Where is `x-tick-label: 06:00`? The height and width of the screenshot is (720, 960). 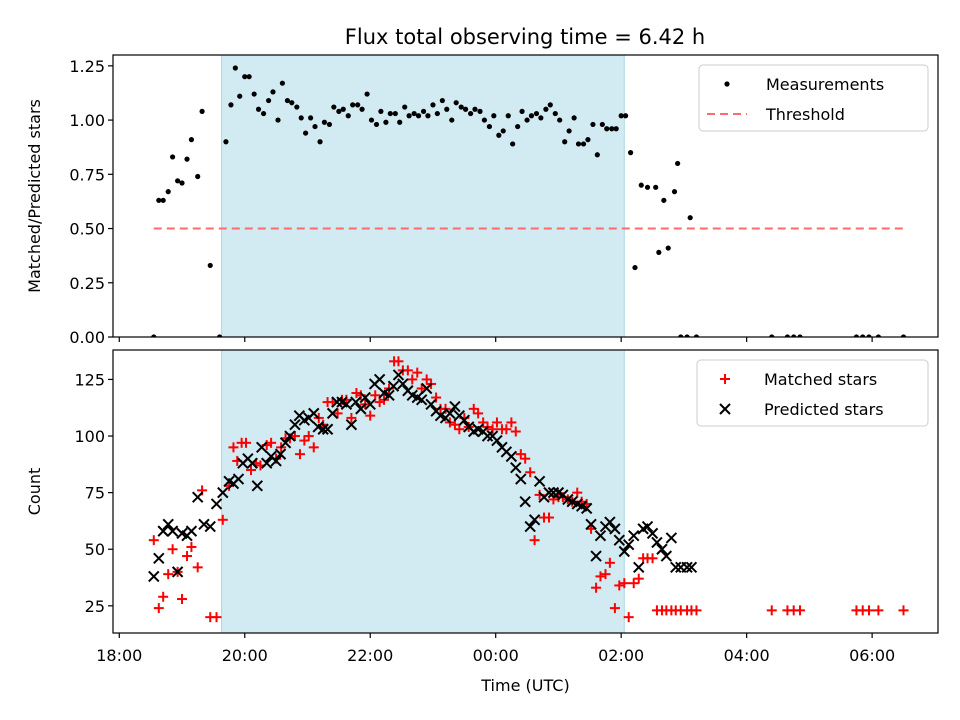 x-tick-label: 06:00 is located at coordinates (872, 655).